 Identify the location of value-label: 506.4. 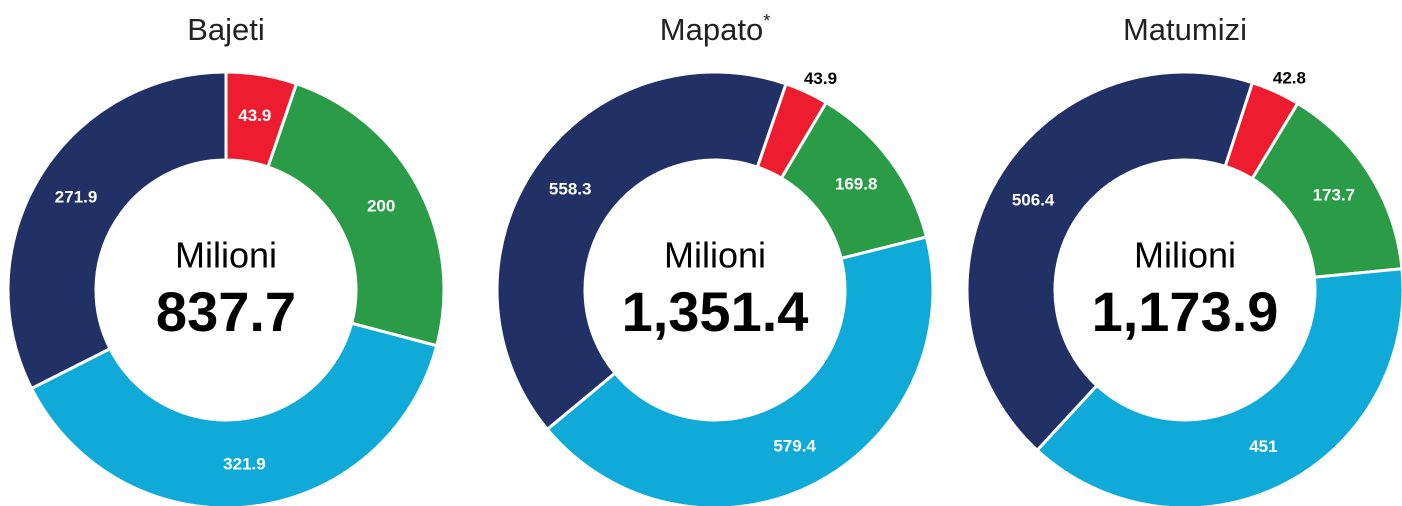
(1033, 200).